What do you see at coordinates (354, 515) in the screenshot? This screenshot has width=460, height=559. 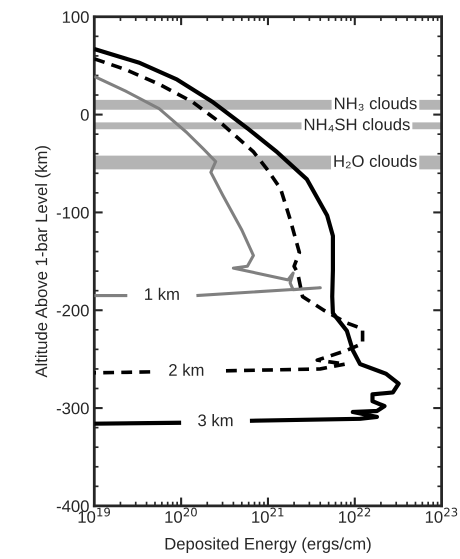 I see `x-tick-label: 10$^{22}$` at bounding box center [354, 515].